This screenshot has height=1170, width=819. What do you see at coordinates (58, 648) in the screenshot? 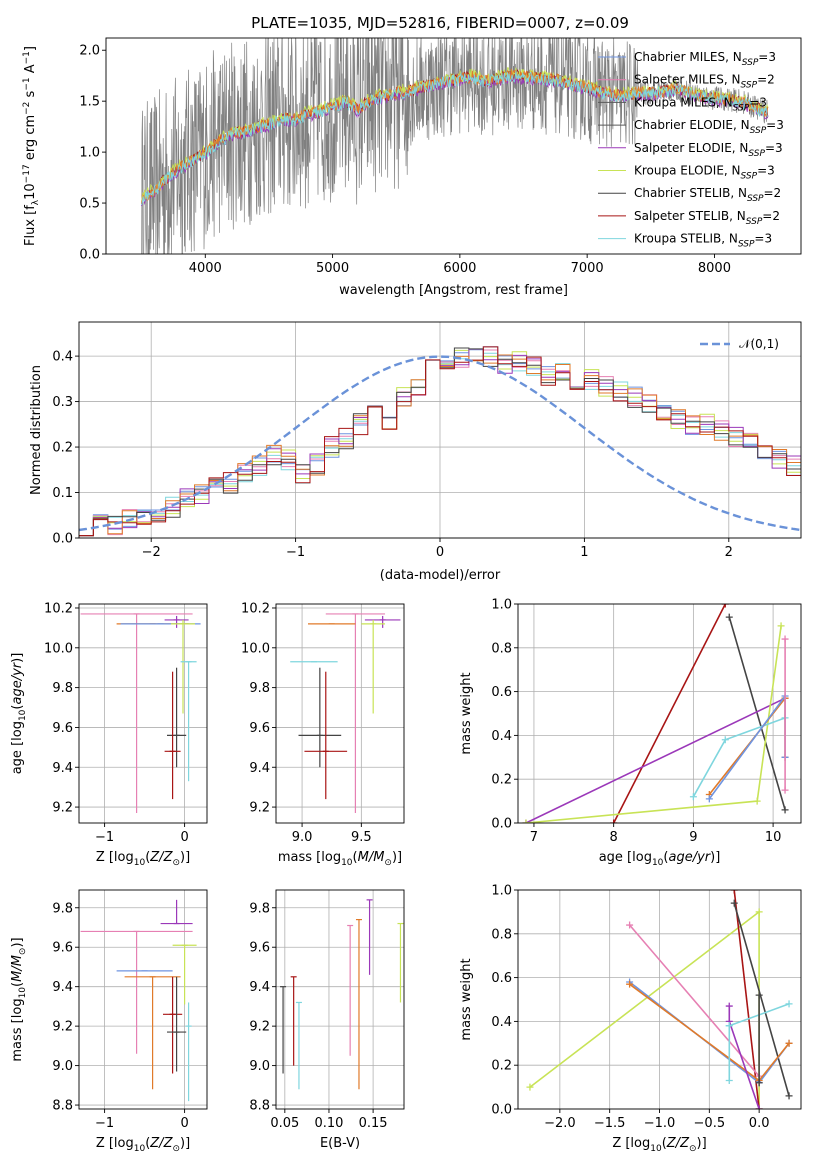
I see `y-tick-label: 10.0` at bounding box center [58, 648].